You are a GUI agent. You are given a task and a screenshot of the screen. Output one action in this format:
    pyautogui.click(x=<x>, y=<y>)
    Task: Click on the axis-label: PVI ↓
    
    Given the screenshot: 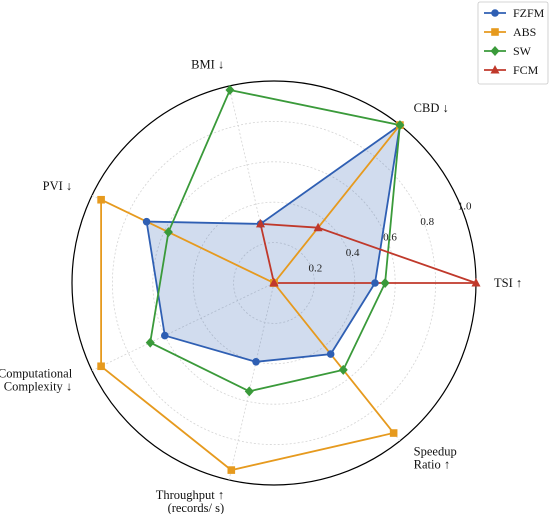 What is the action you would take?
    pyautogui.click(x=58, y=186)
    